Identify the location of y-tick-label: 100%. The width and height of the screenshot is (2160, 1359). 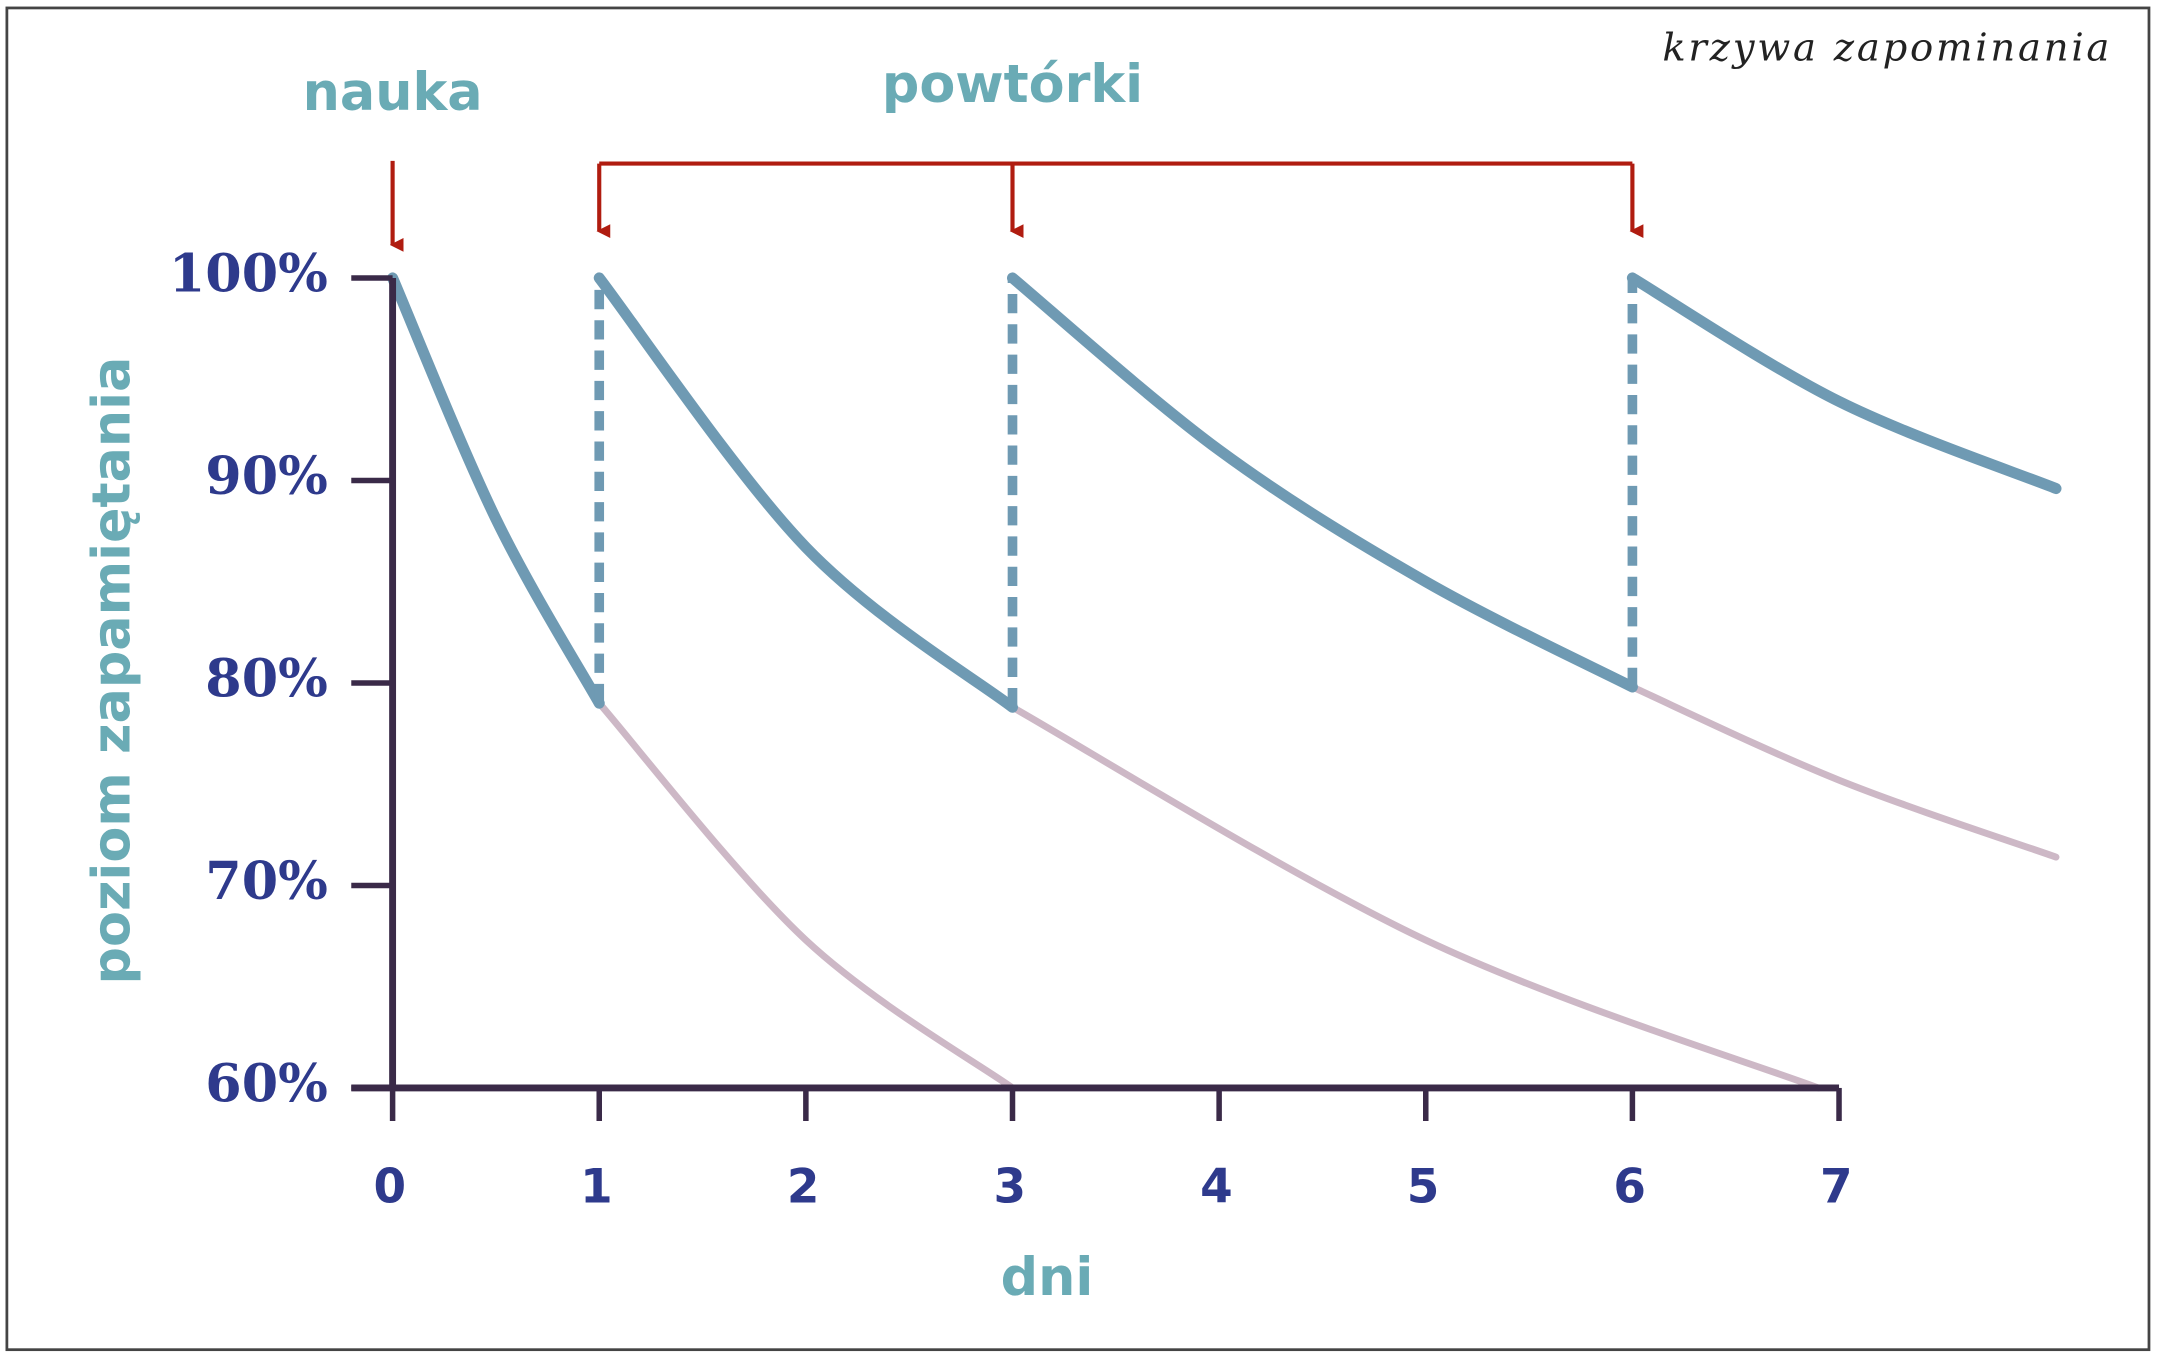
(248, 273).